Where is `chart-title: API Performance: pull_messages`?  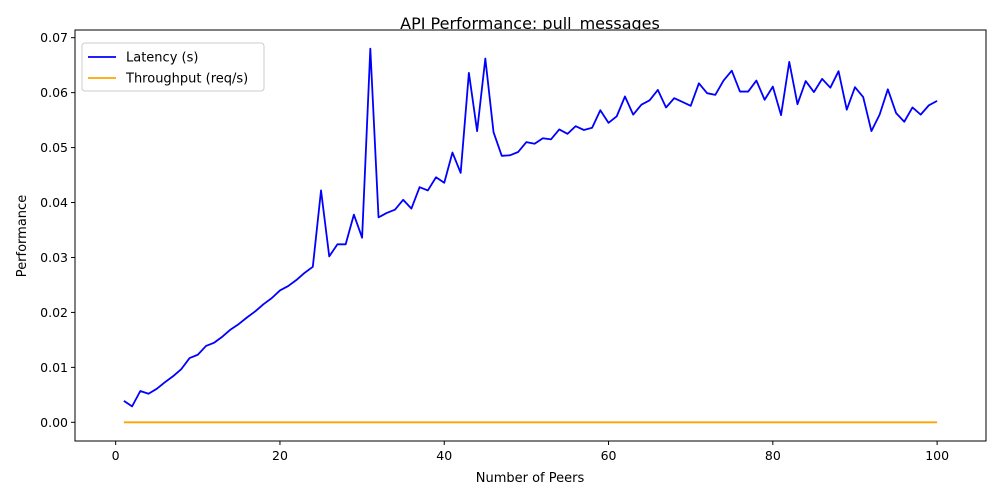 chart-title: API Performance: pull_messages is located at coordinates (530, 24).